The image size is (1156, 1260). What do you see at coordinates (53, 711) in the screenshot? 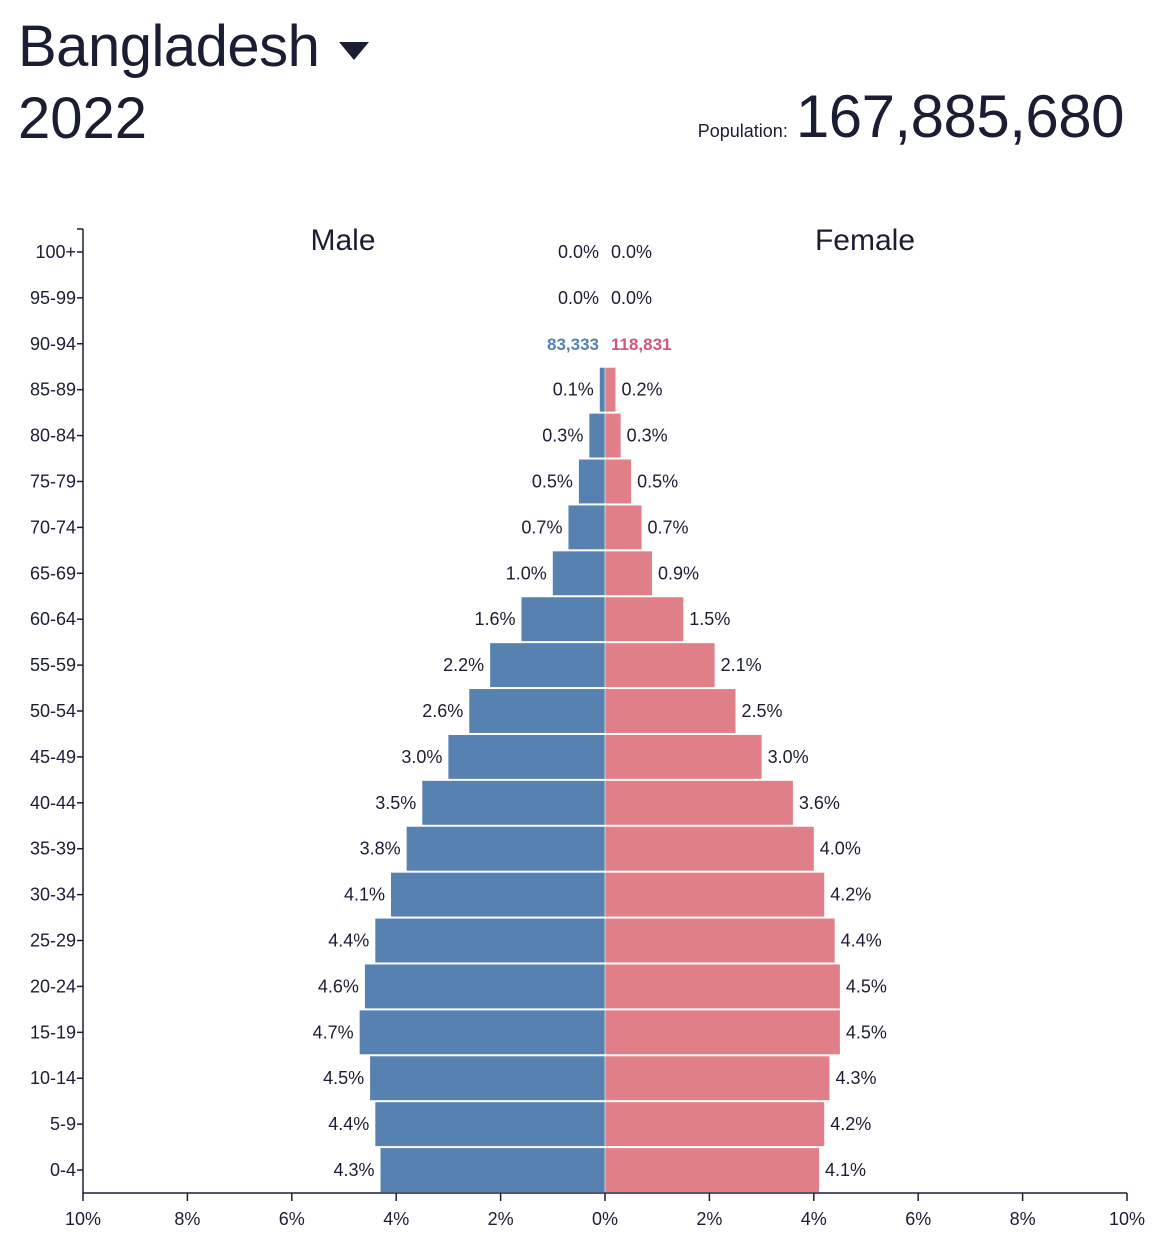
I see `y-tick-label-50-54: 50-54` at bounding box center [53, 711].